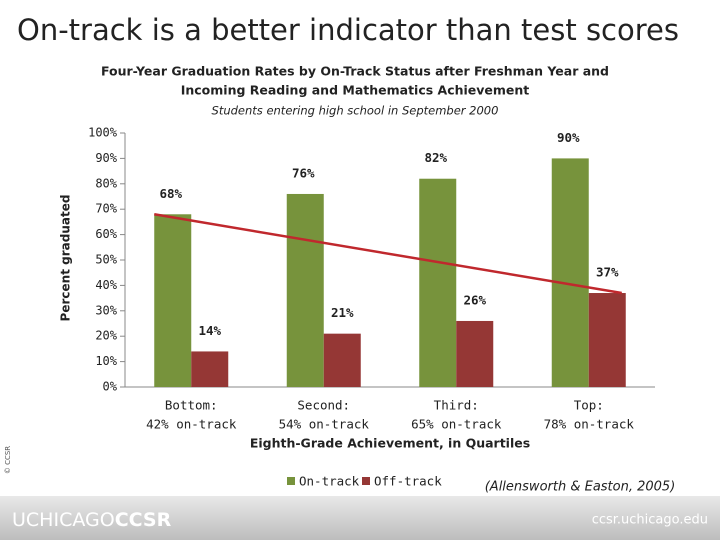 This screenshot has height=540, width=720. Describe the element at coordinates (580, 487) in the screenshot. I see `citation: (Allensworth & Easton, 2005)` at that location.